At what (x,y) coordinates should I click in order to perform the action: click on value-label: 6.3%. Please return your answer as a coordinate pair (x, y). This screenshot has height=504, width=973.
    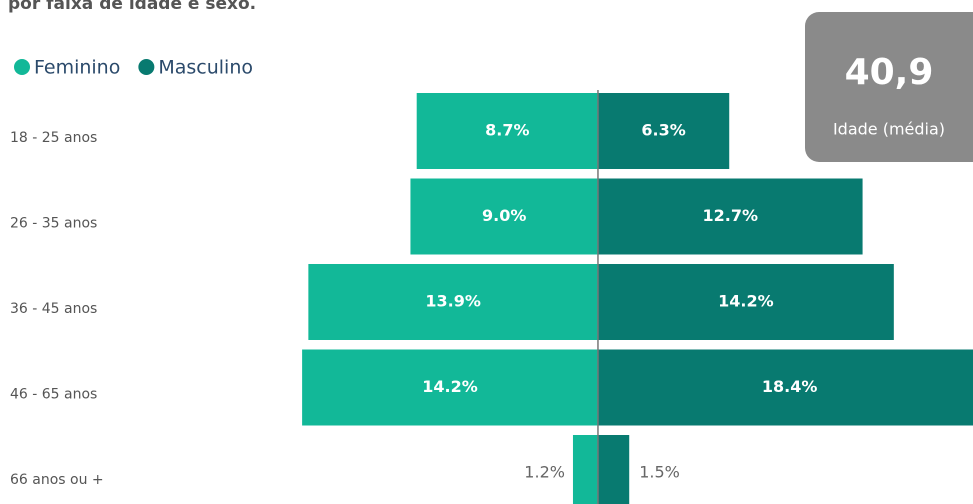
    Looking at the image, I should click on (663, 130).